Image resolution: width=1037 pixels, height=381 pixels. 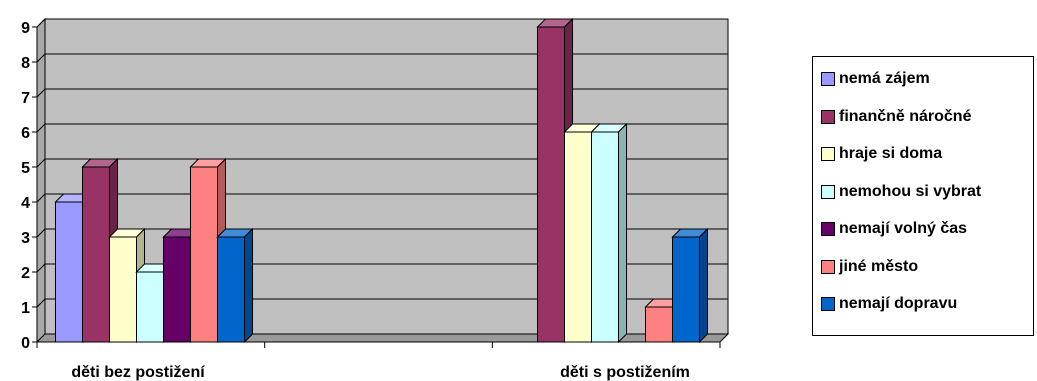 I want to click on legend-label: hraje si doma, so click(x=891, y=153).